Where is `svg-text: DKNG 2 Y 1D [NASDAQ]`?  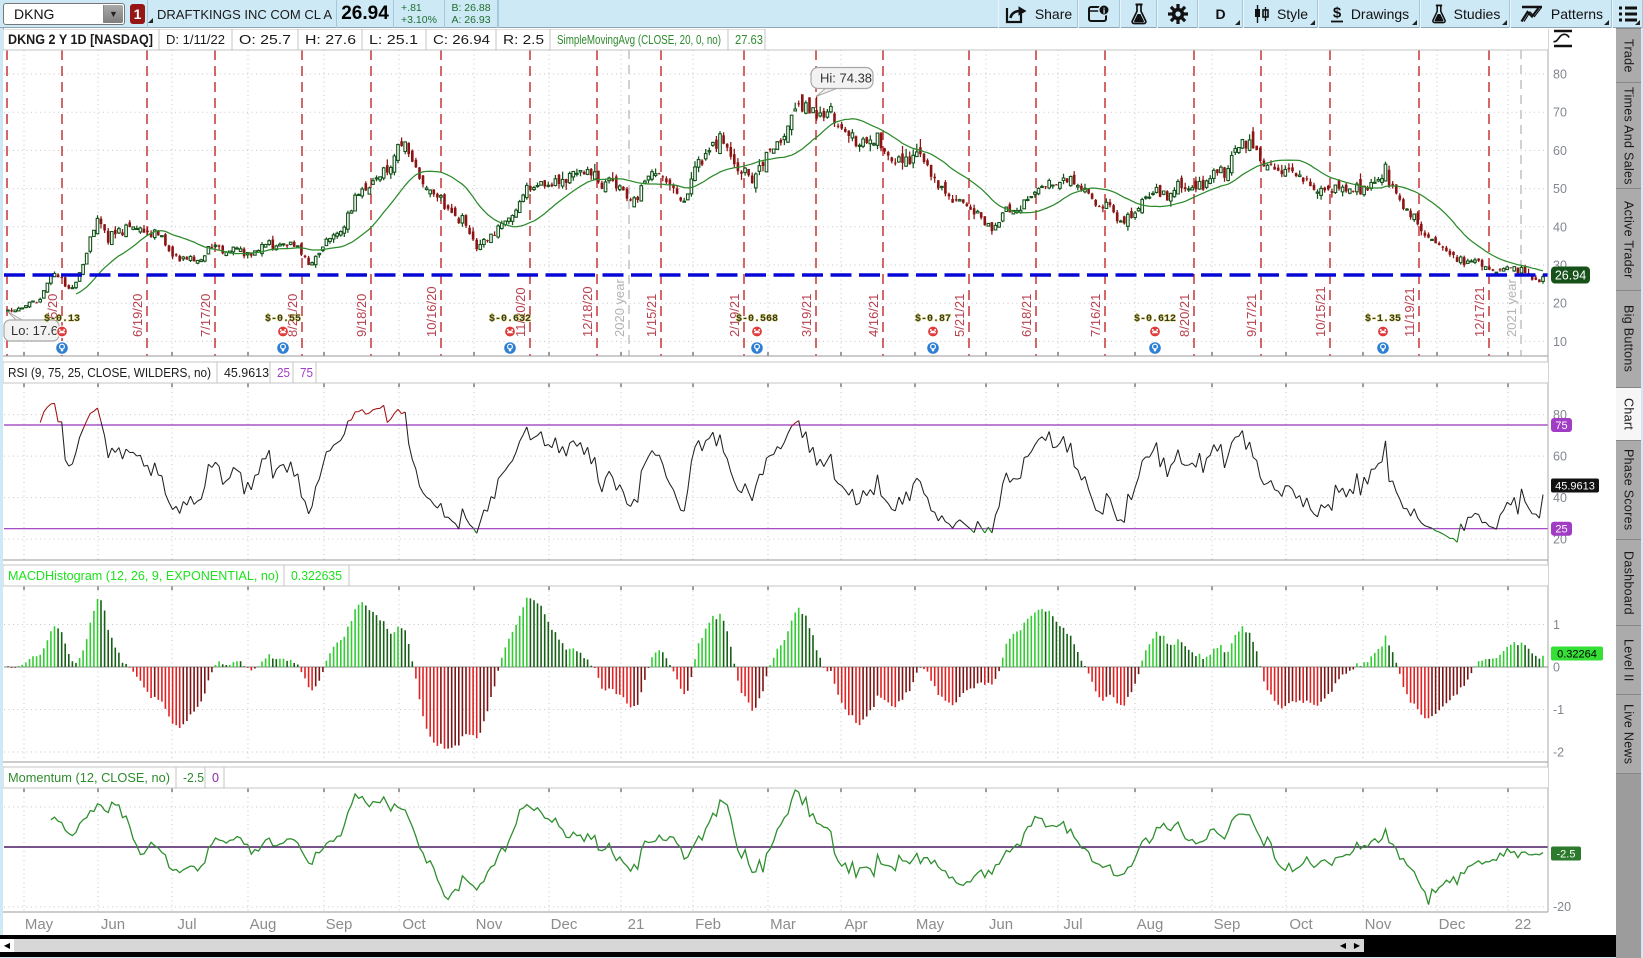
svg-text: DKNG 2 Y 1D [NASDAQ] is located at coordinates (80, 39).